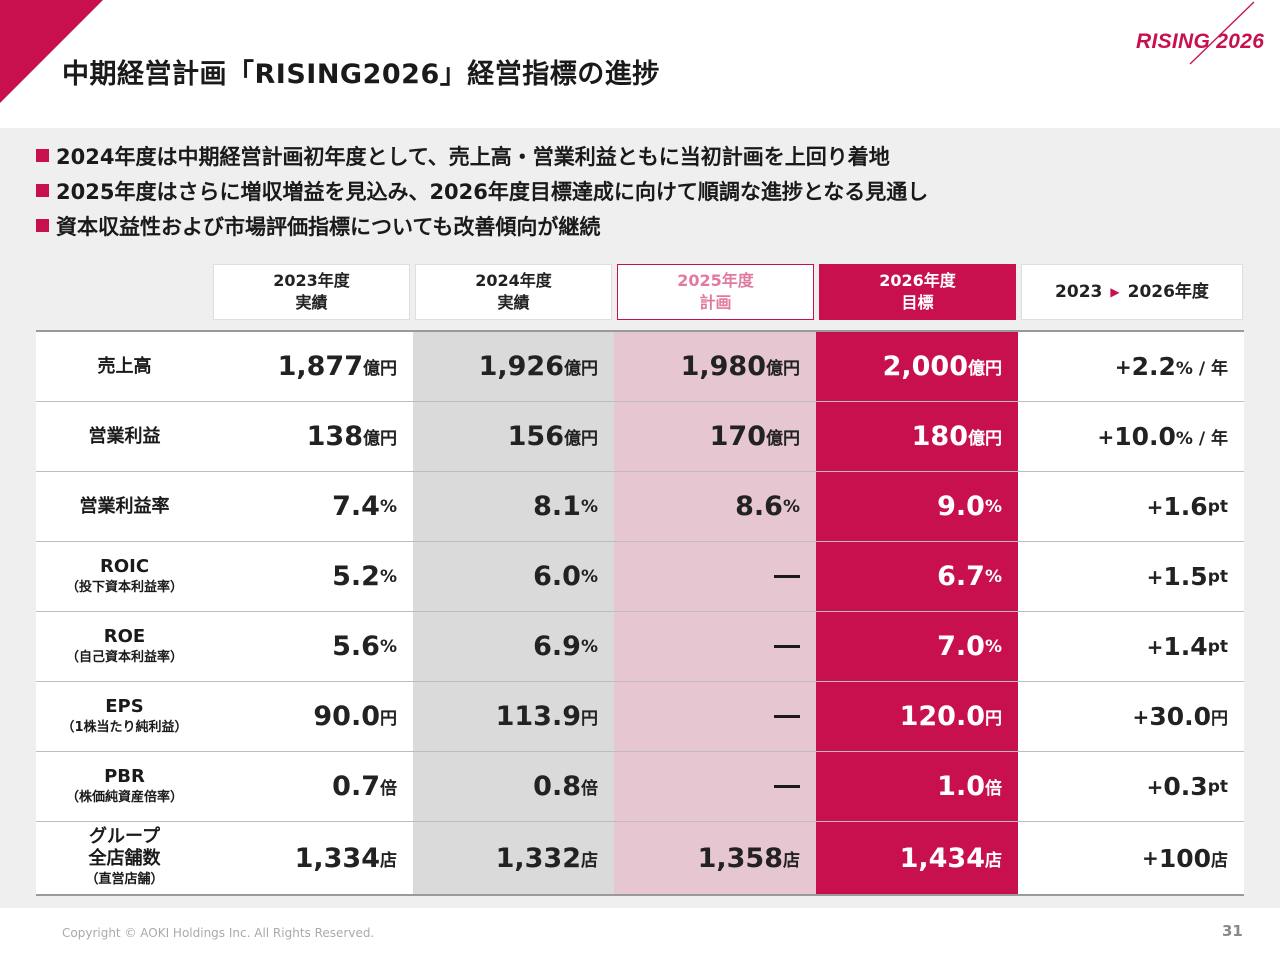  I want to click on row-label-main: ROE, so click(124, 636).